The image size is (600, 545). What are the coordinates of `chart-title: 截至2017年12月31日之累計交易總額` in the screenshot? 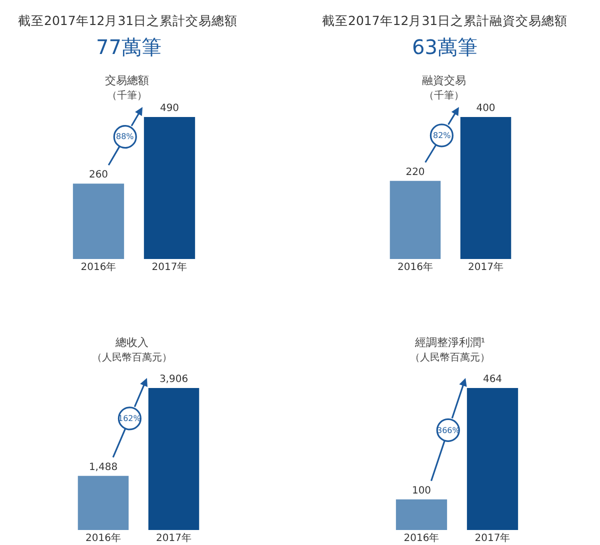 It's located at (128, 20).